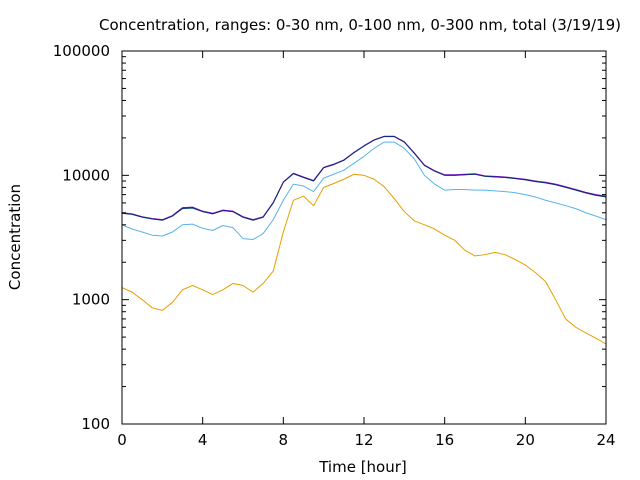  What do you see at coordinates (284, 440) in the screenshot?
I see `x-tick-label: 8` at bounding box center [284, 440].